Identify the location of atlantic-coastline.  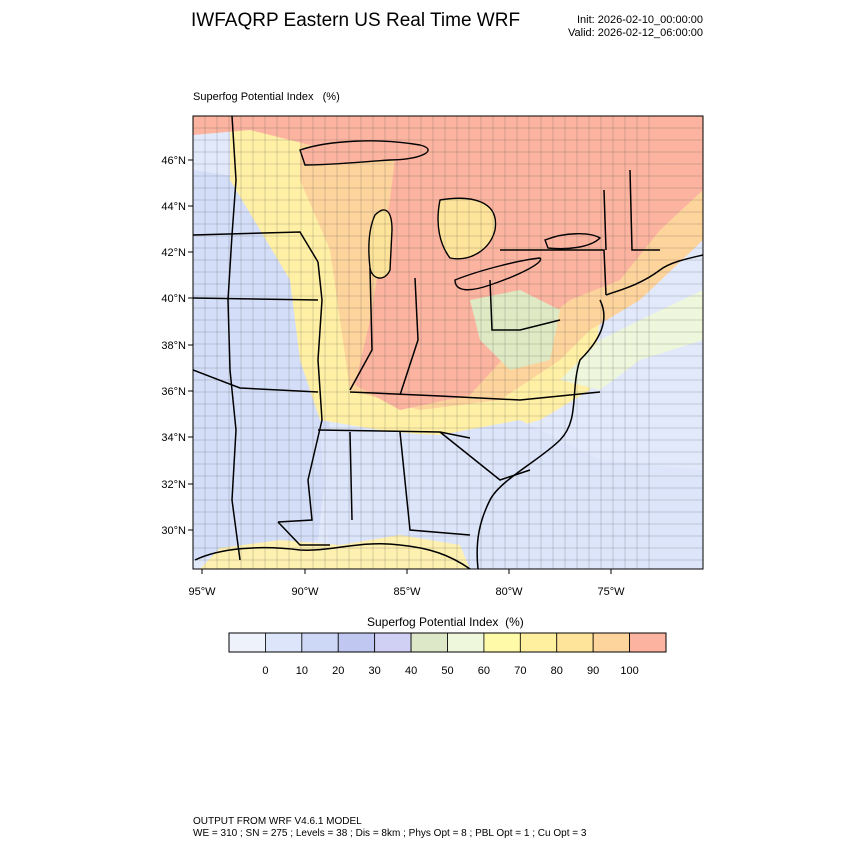
(540, 434).